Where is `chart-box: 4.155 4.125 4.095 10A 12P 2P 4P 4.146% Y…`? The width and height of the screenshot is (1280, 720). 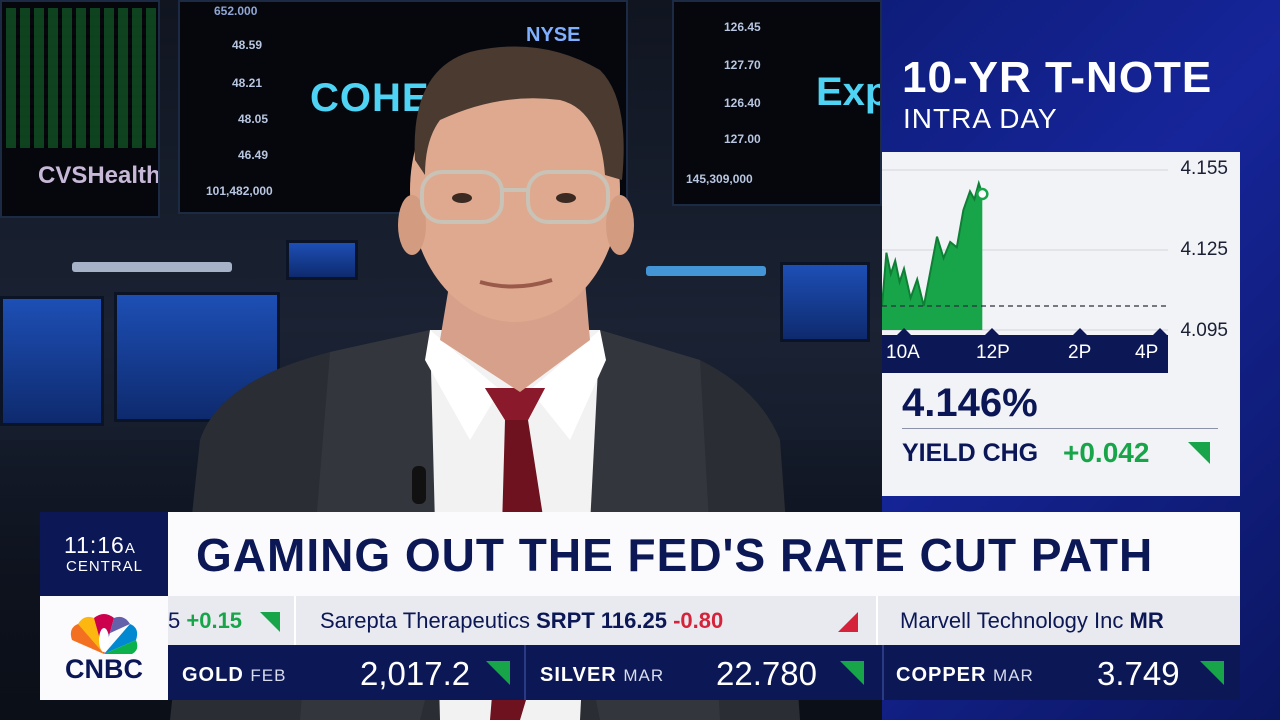 chart-box: 4.155 4.125 4.095 10A 12P 2P 4P 4.146% Y… is located at coordinates (1061, 324).